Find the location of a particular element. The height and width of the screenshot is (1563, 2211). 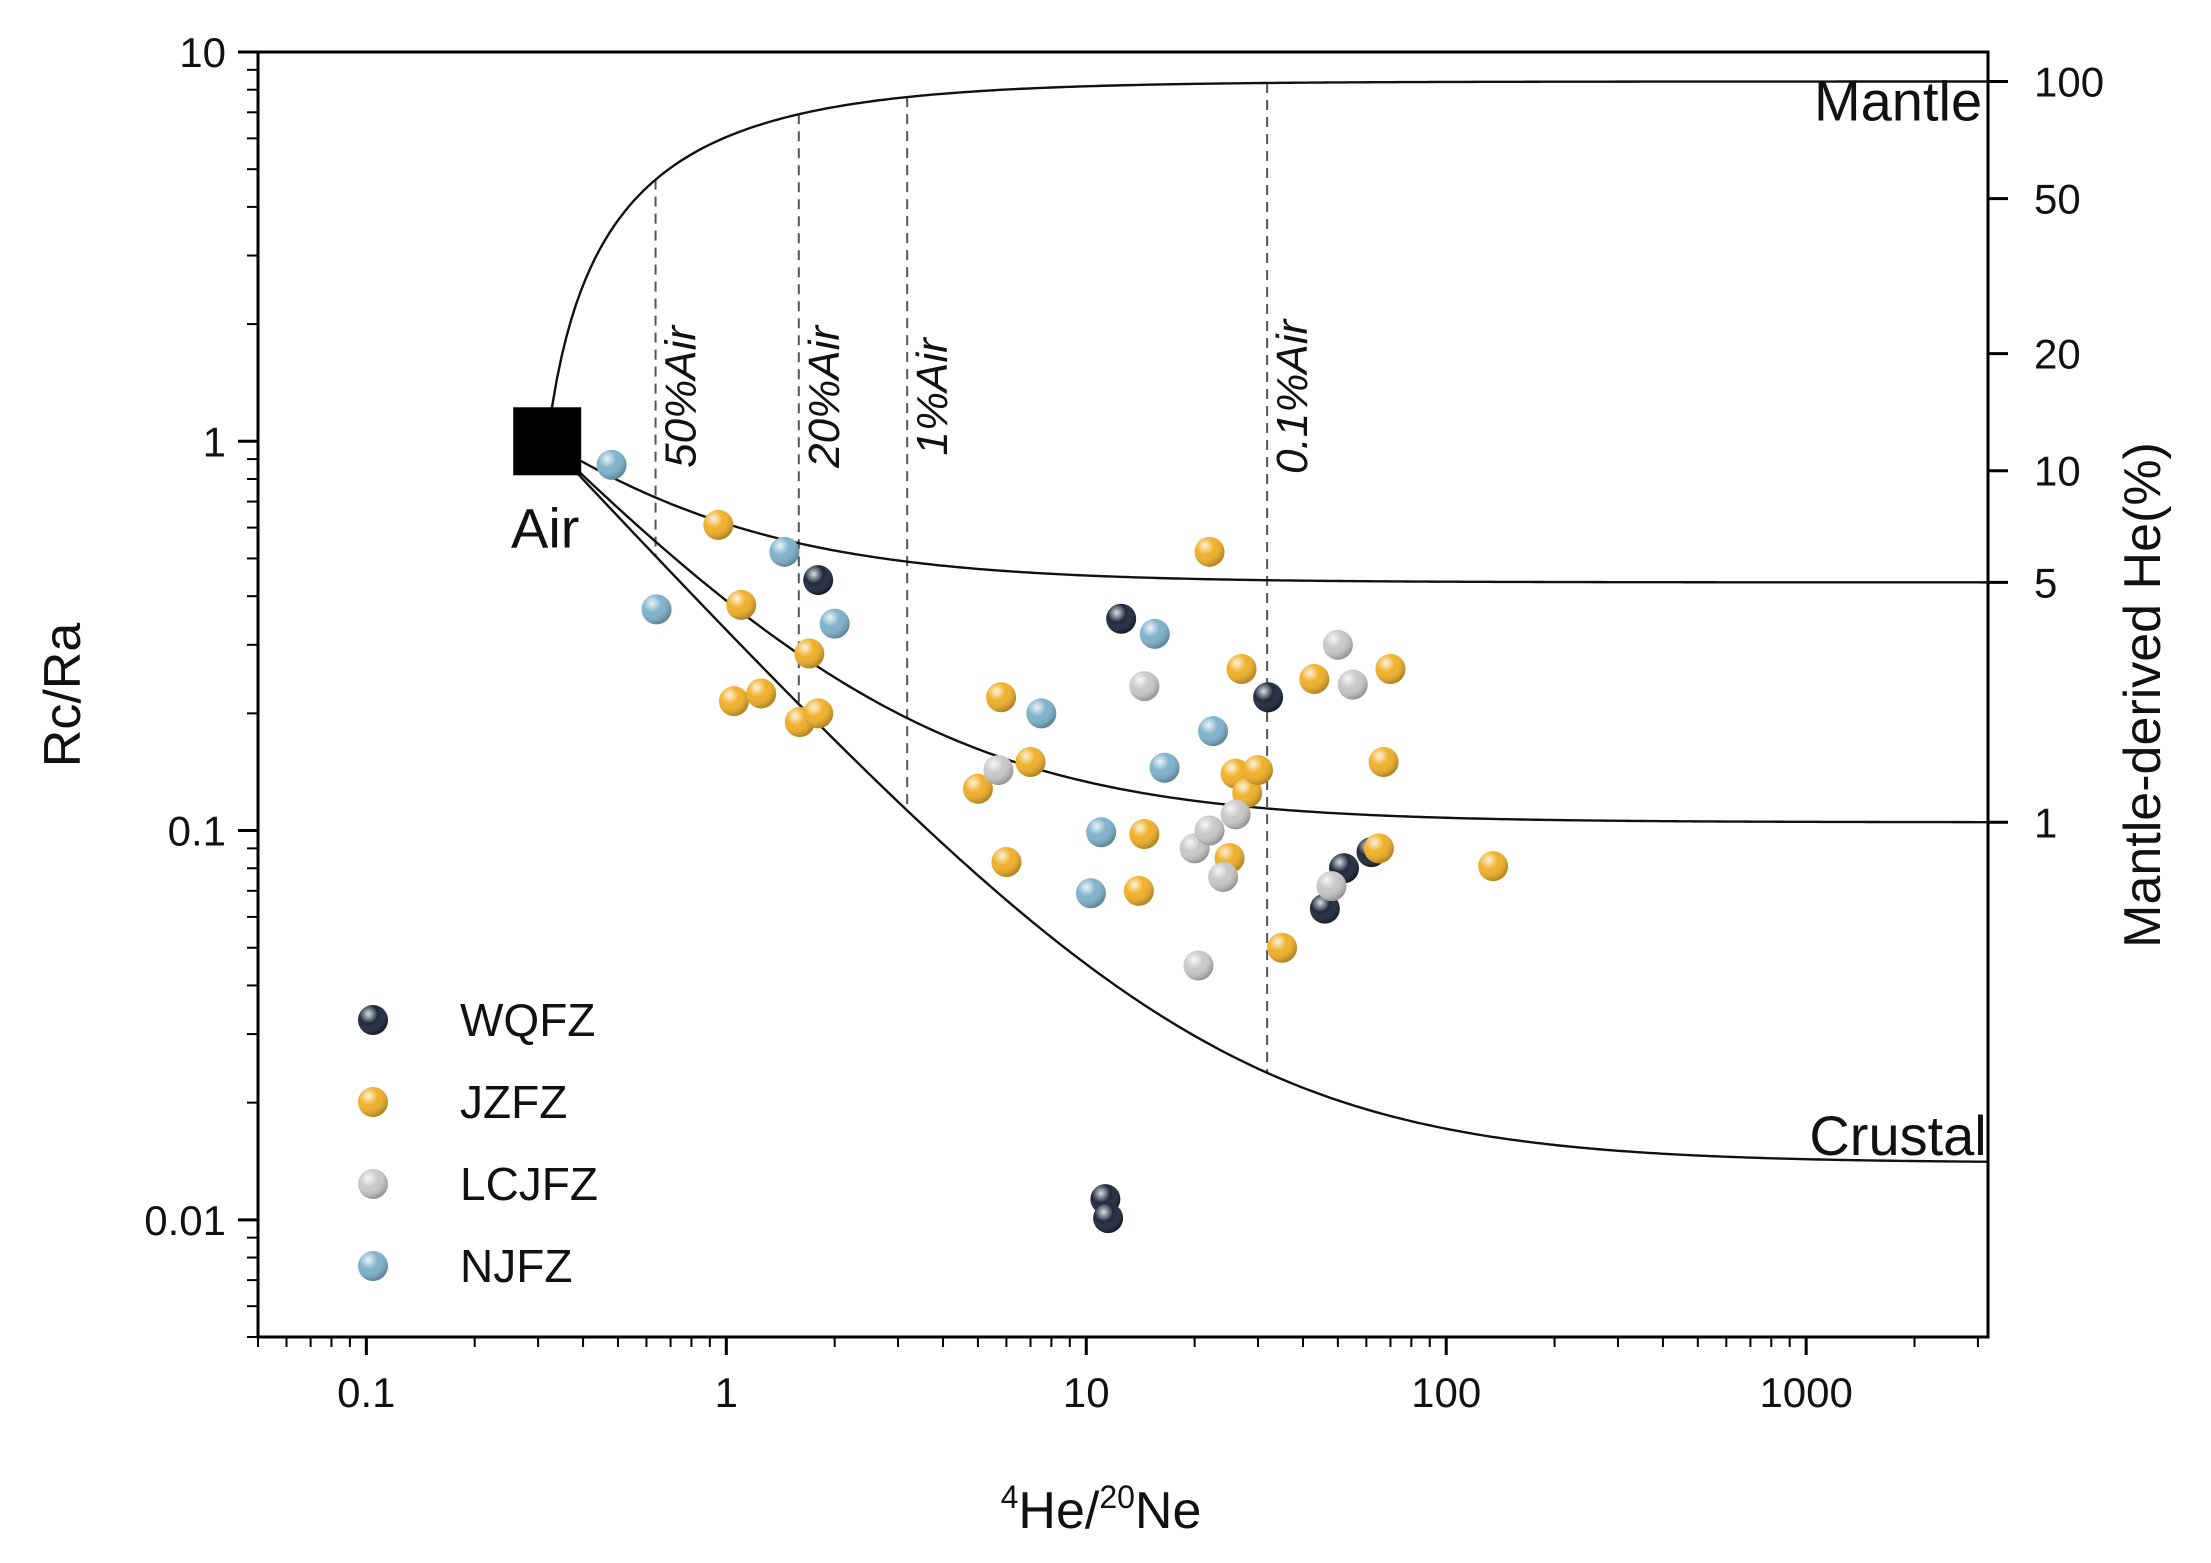

point-jzfz-4-shine is located at coordinates (761, 693).